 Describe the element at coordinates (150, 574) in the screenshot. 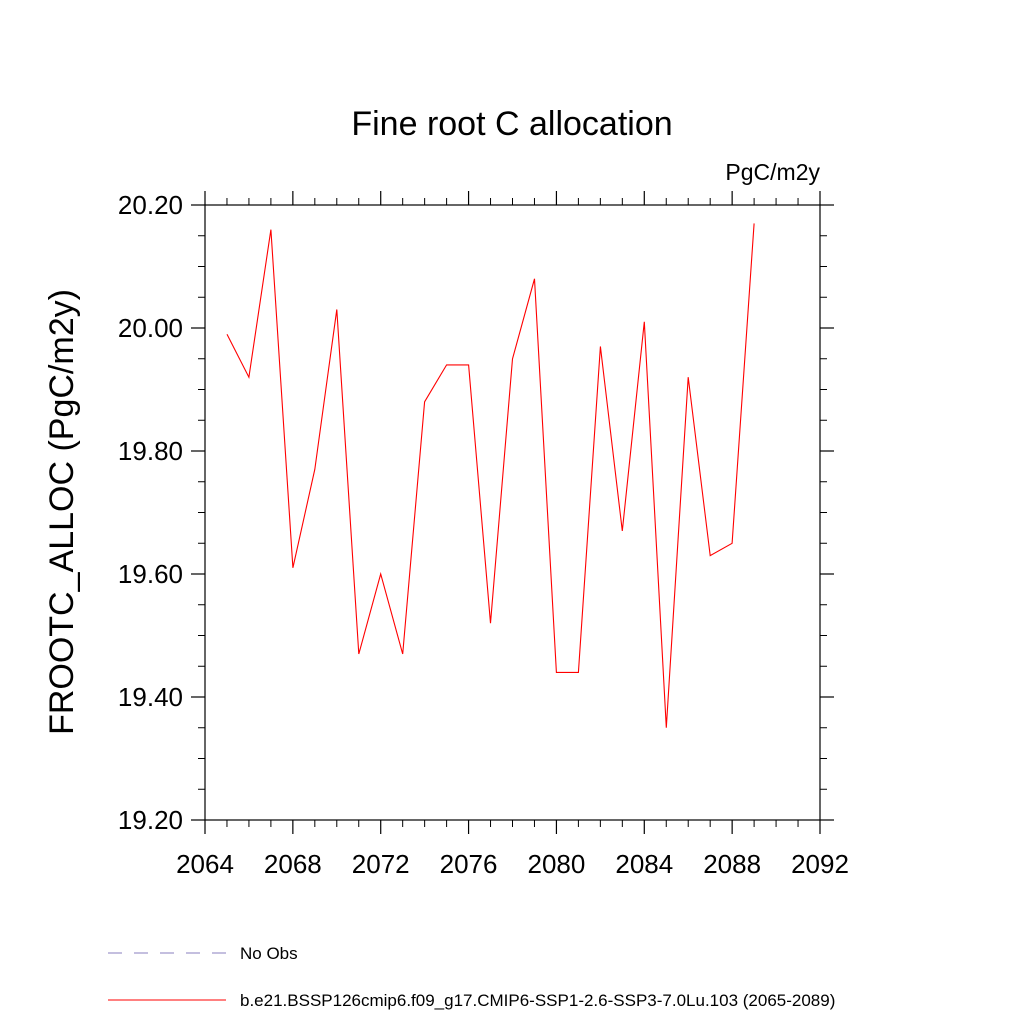

I see `y-tick-label: 19.60` at that location.